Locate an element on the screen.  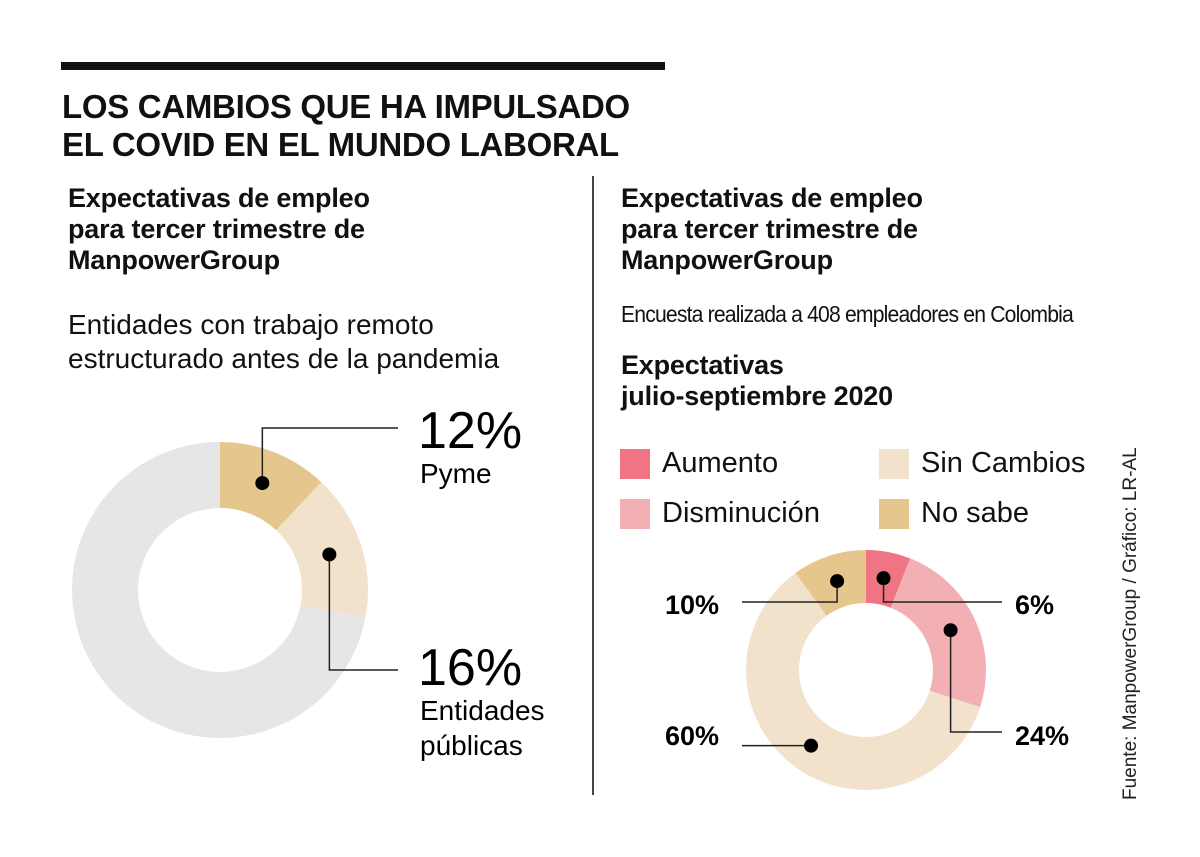
public-entities-percent-label: 16% is located at coordinates (470, 668).